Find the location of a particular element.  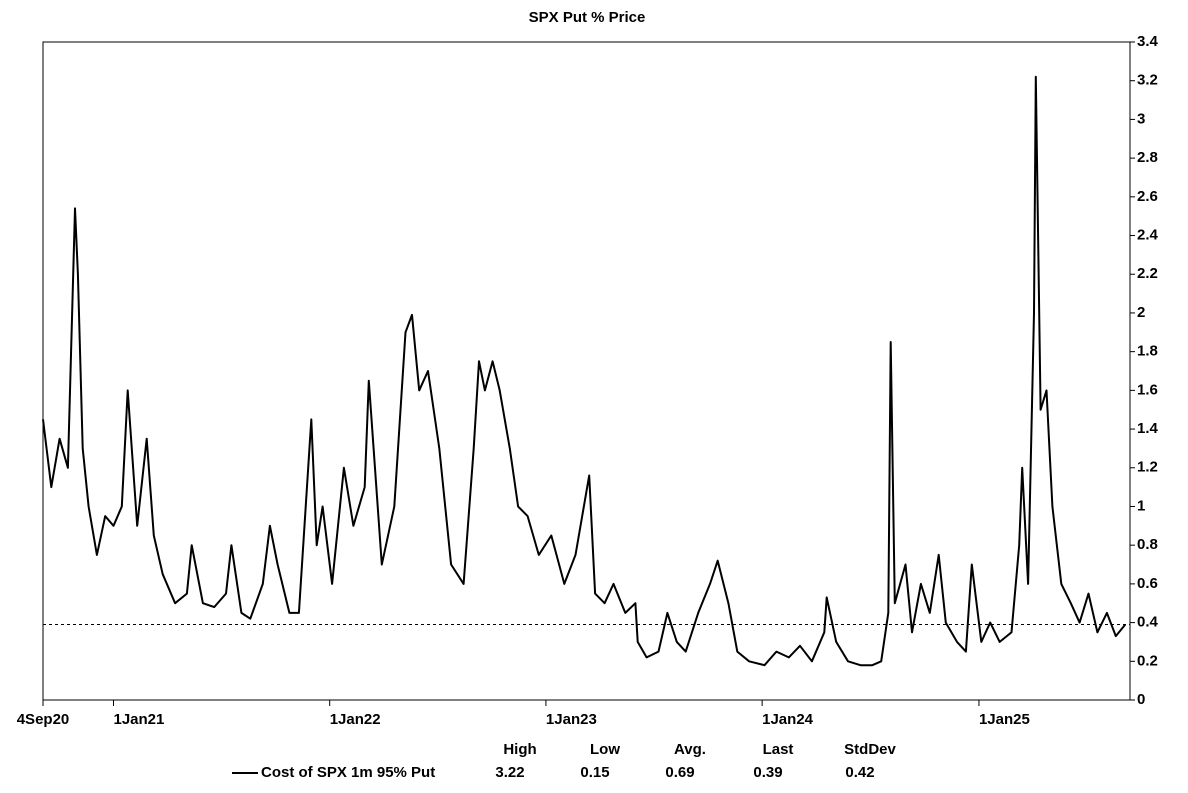

legend-label: Cost of SPX 1m 95% Put is located at coordinates (348, 772).